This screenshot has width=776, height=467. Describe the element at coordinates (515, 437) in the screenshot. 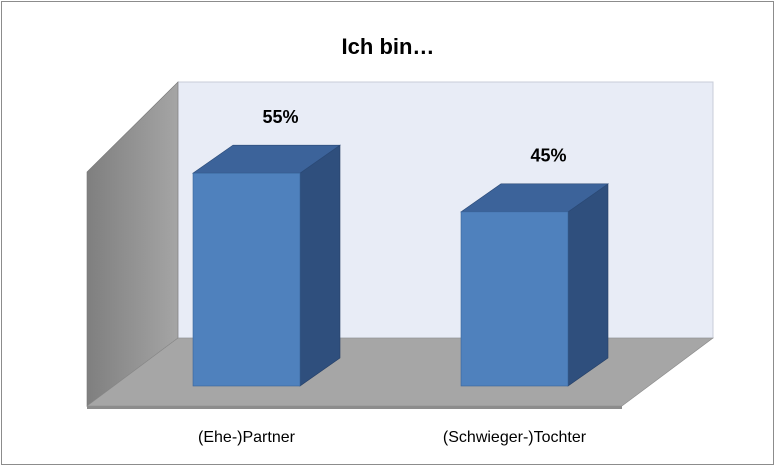

I see `x-tick-label: (Schwieger-)Tochter` at that location.